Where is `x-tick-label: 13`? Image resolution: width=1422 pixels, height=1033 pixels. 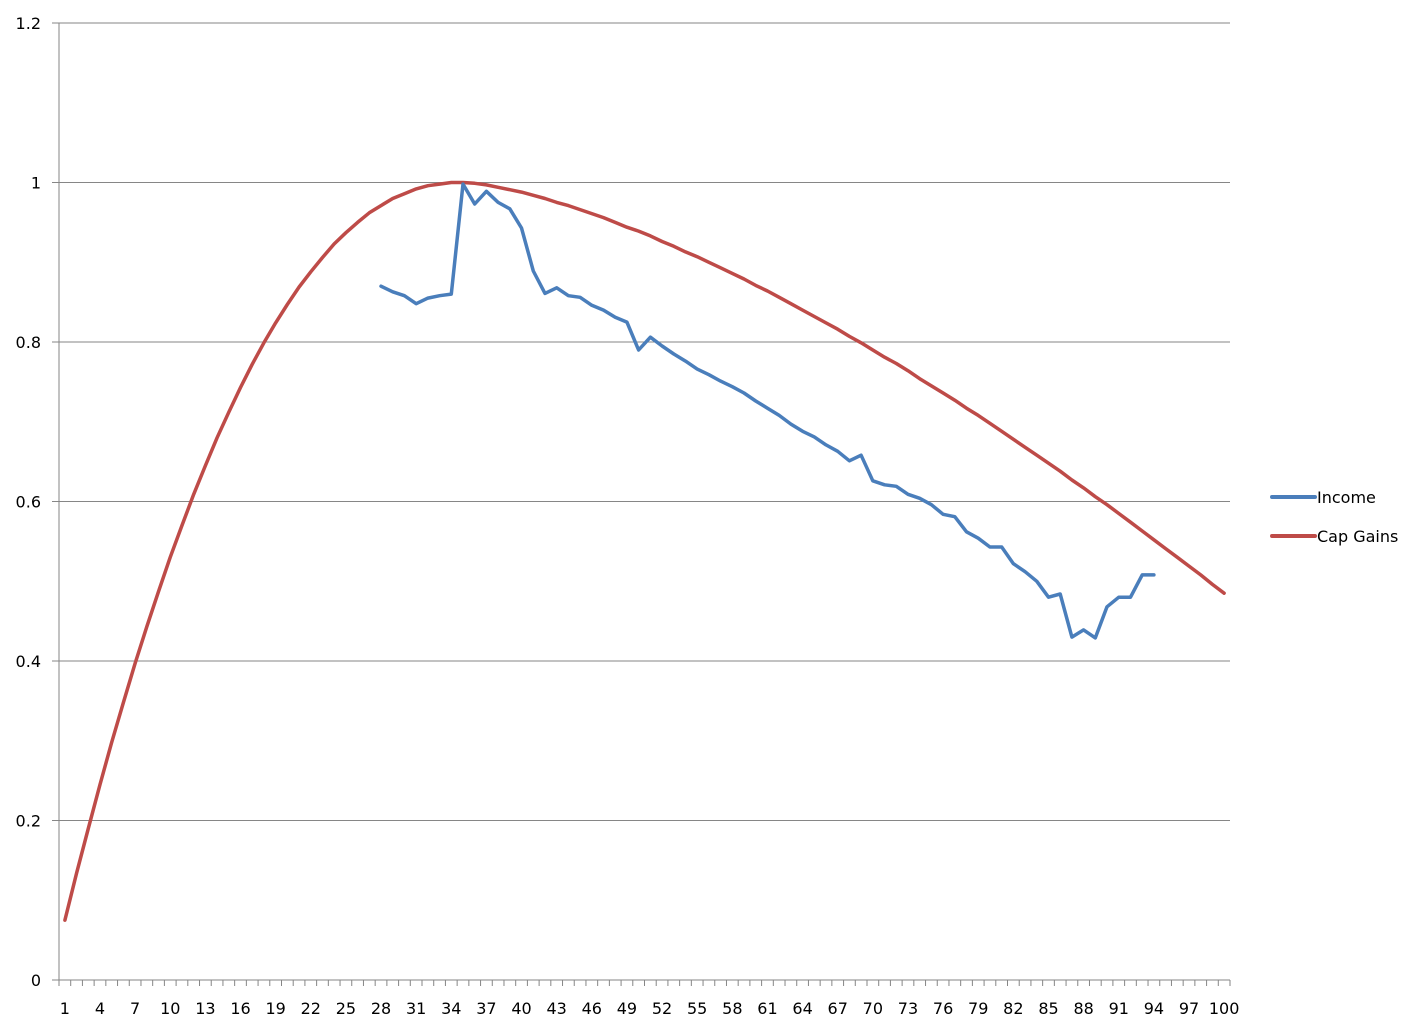
x-tick-label: 13 is located at coordinates (205, 1008).